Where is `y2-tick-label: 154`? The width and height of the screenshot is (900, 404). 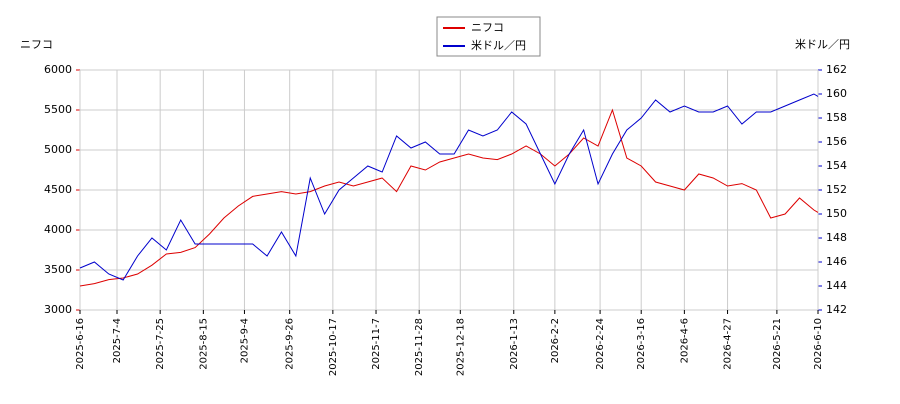 y2-tick-label: 154 is located at coordinates (836, 165).